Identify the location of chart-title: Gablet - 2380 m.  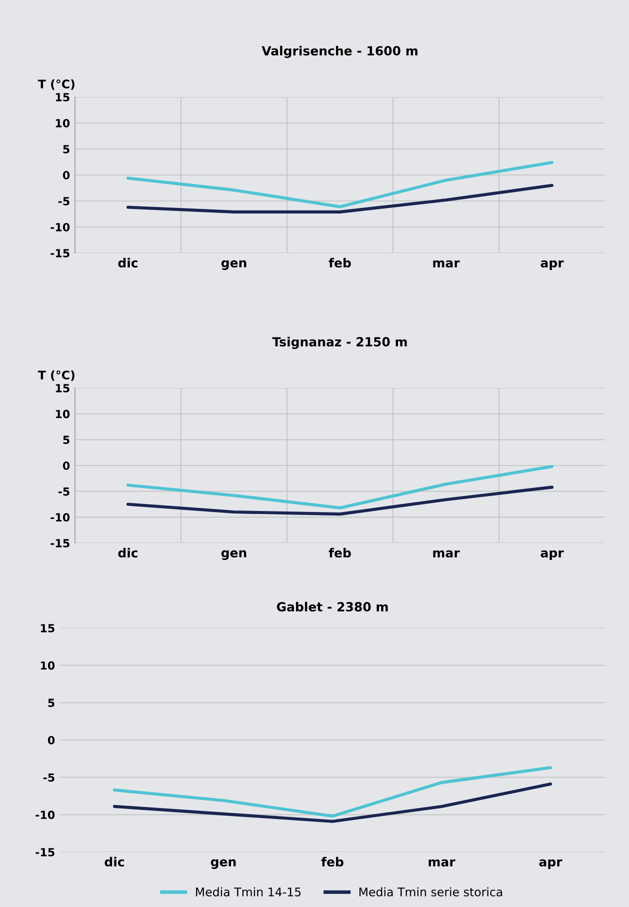
(332, 607).